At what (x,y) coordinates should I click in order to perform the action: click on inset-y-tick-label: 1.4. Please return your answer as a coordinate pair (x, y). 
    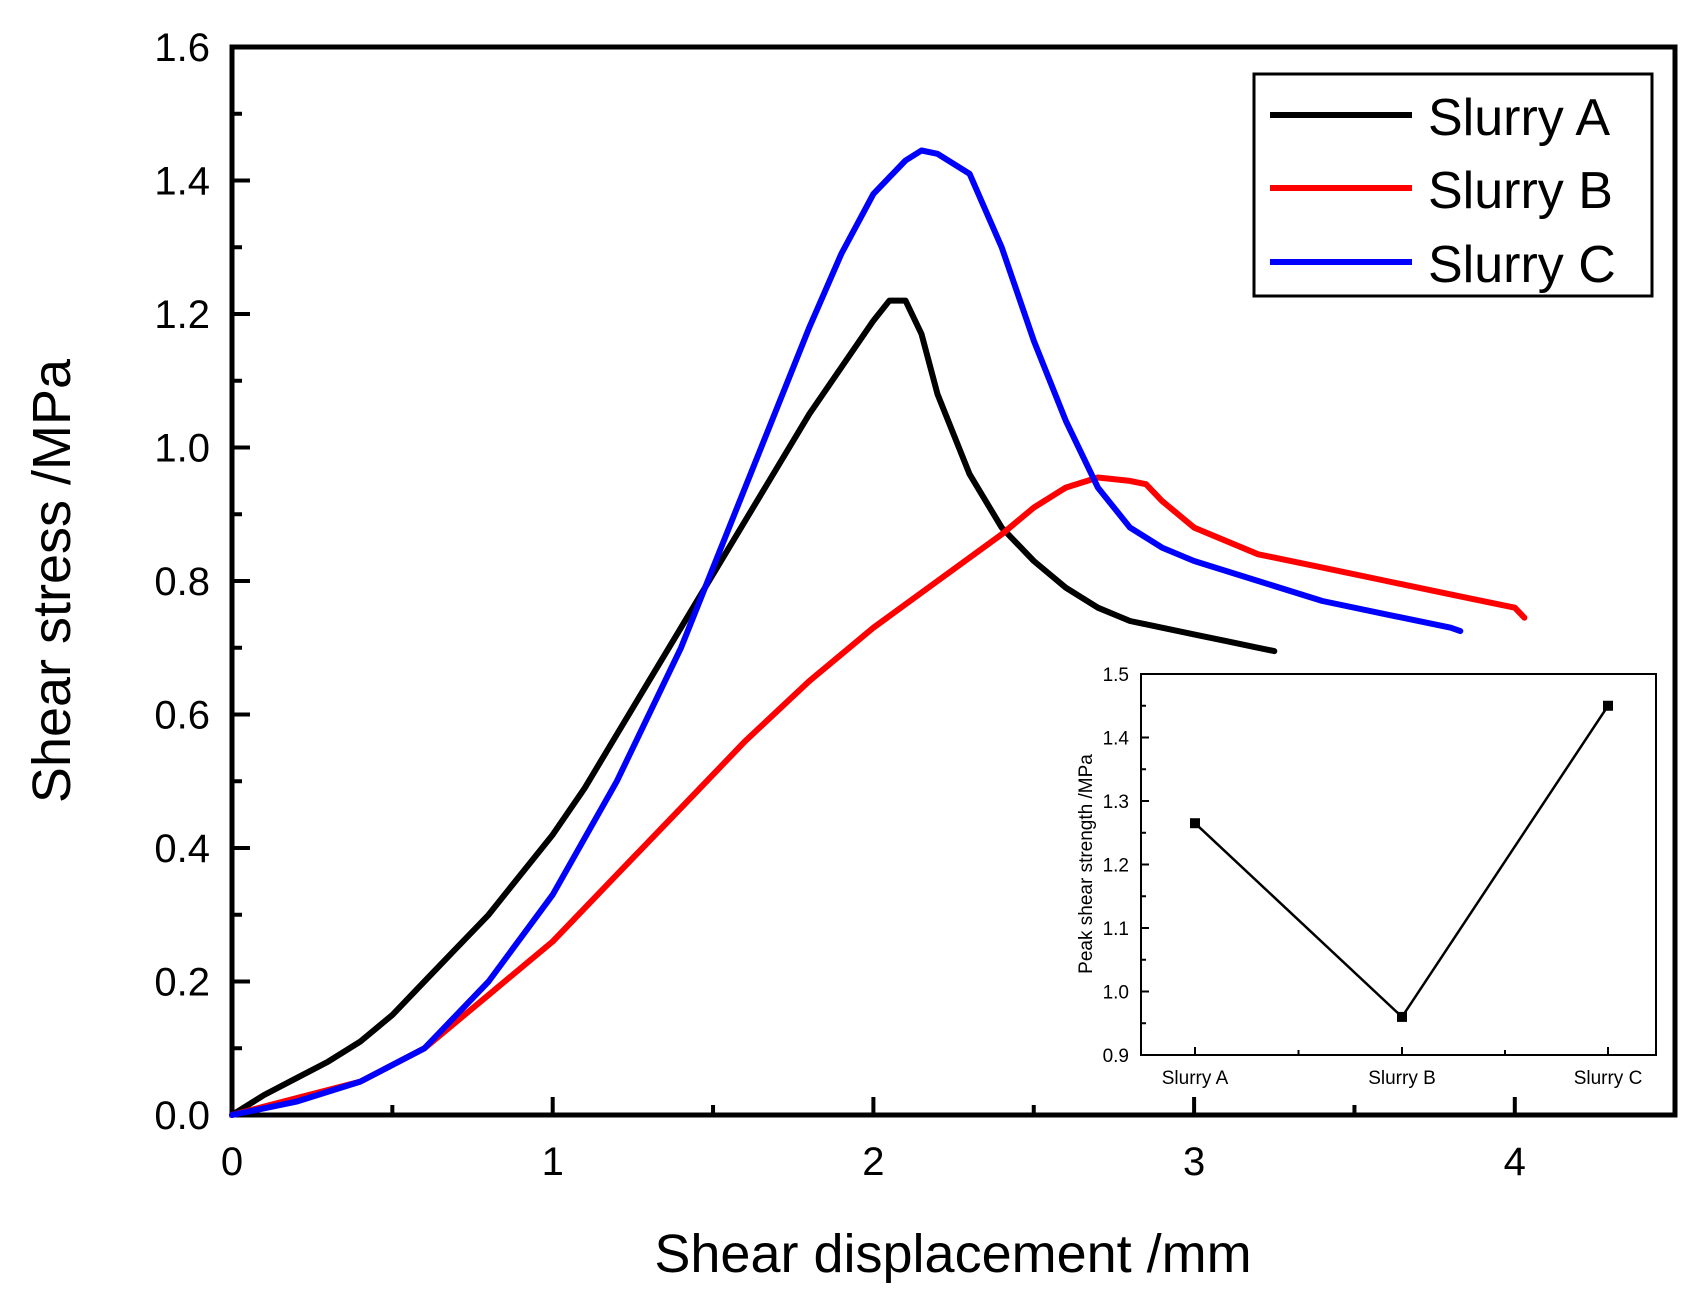
    Looking at the image, I should click on (1116, 739).